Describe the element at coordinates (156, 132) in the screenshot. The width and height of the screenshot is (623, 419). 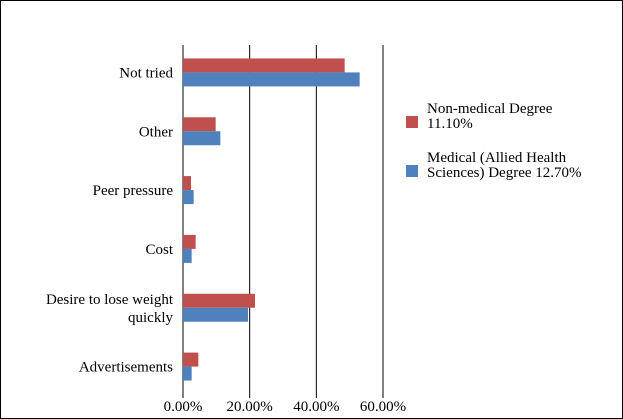
I see `category-label: Other` at that location.